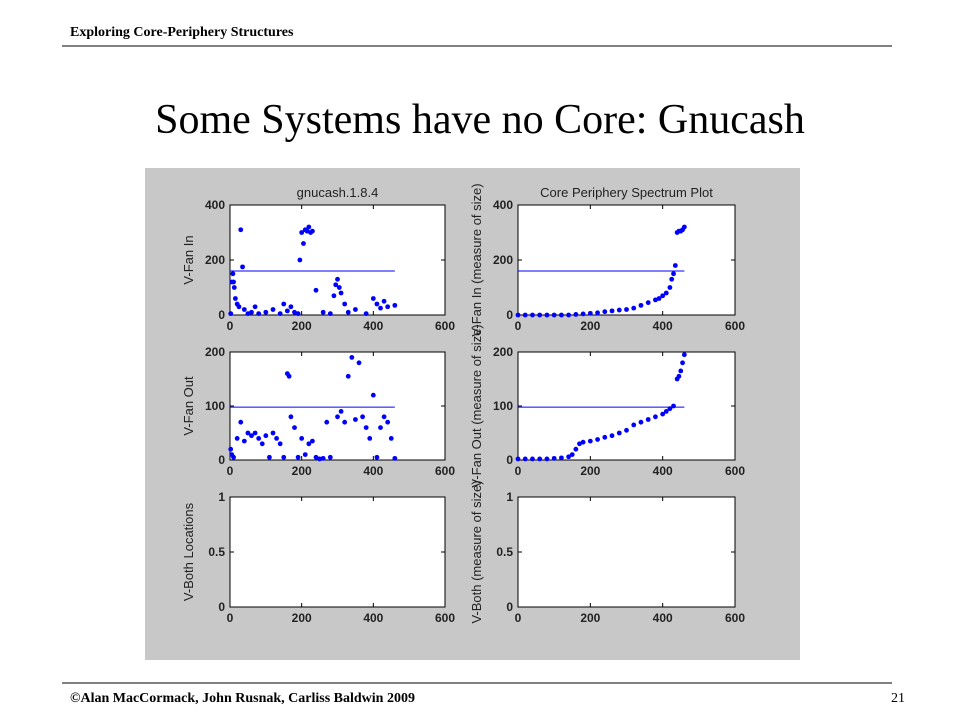 The width and height of the screenshot is (960, 720). What do you see at coordinates (898, 698) in the screenshot?
I see `page-number: 21` at bounding box center [898, 698].